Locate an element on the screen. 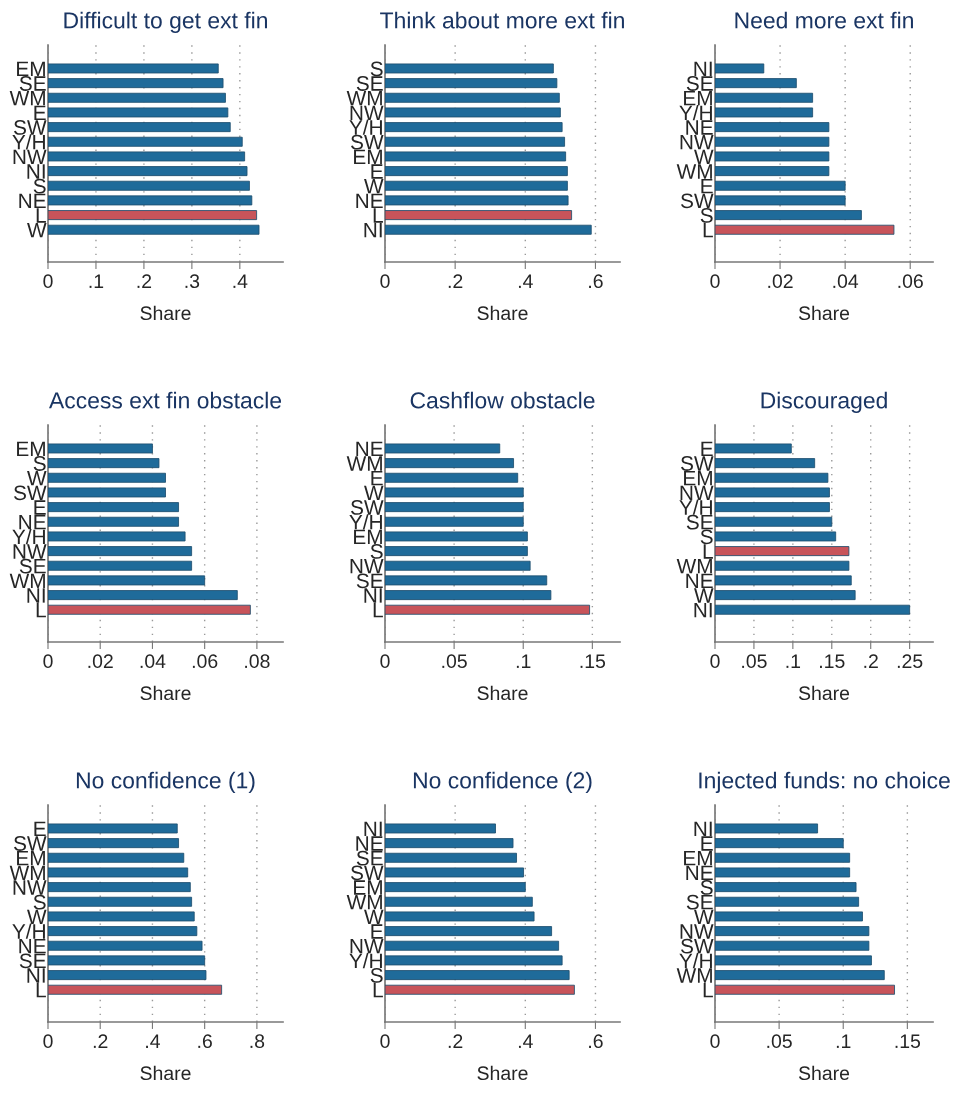 Image resolution: width=965 pixels, height=1093 pixels. x-tick-label: .08 is located at coordinates (257, 661).